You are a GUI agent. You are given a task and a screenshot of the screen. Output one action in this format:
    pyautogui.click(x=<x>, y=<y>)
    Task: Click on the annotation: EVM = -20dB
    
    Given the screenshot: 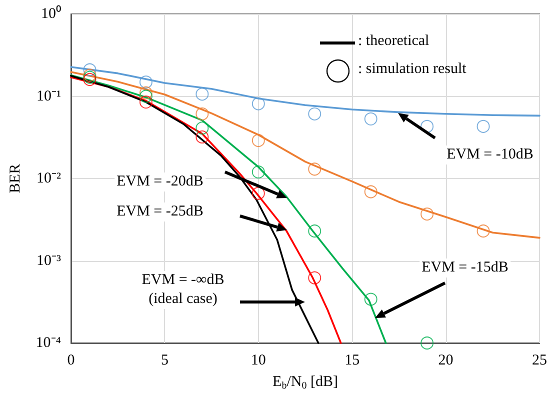 What is the action you would take?
    pyautogui.click(x=160, y=182)
    